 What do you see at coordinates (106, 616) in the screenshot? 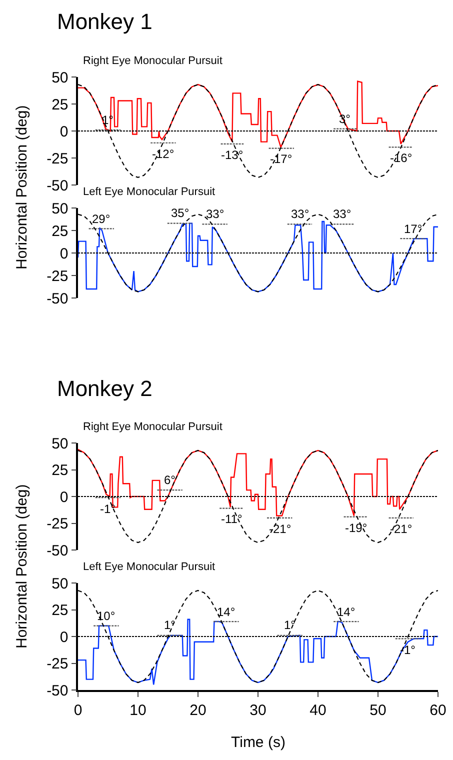
I see `annotation: 10°` at bounding box center [106, 616].